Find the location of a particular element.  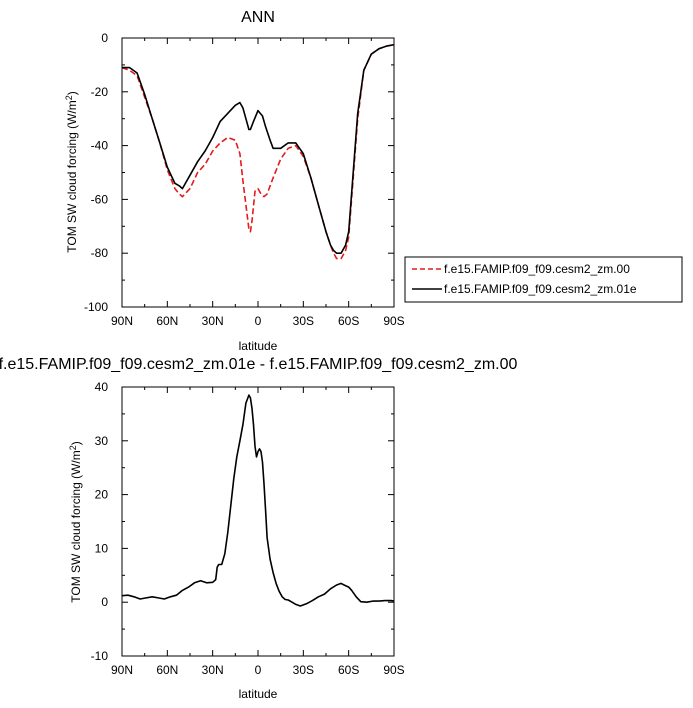

bottom-x-tick-label: 30N is located at coordinates (213, 670).